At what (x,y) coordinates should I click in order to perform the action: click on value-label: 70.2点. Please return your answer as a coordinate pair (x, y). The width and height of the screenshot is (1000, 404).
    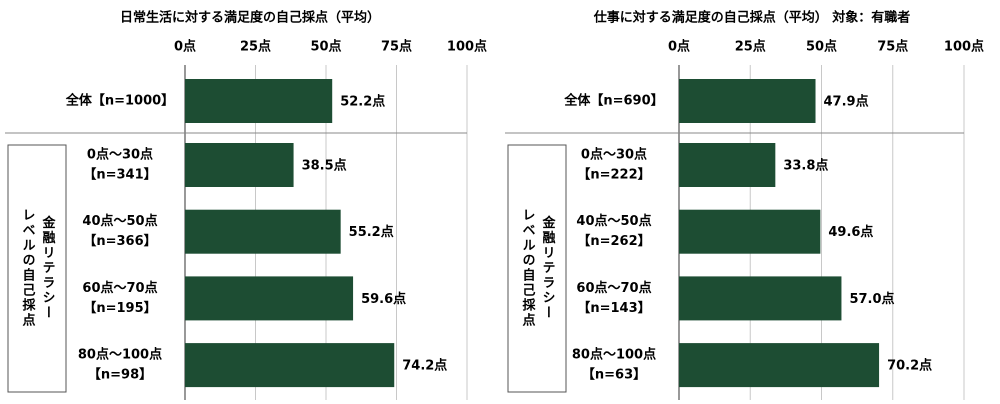
    Looking at the image, I should click on (909, 366).